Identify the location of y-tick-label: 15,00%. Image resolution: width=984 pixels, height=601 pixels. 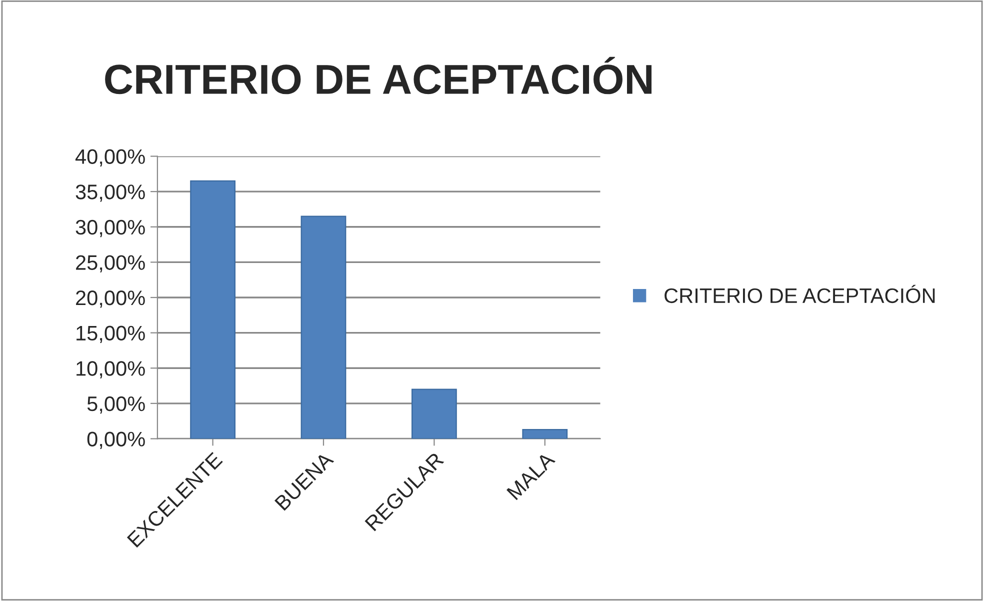
(110, 335).